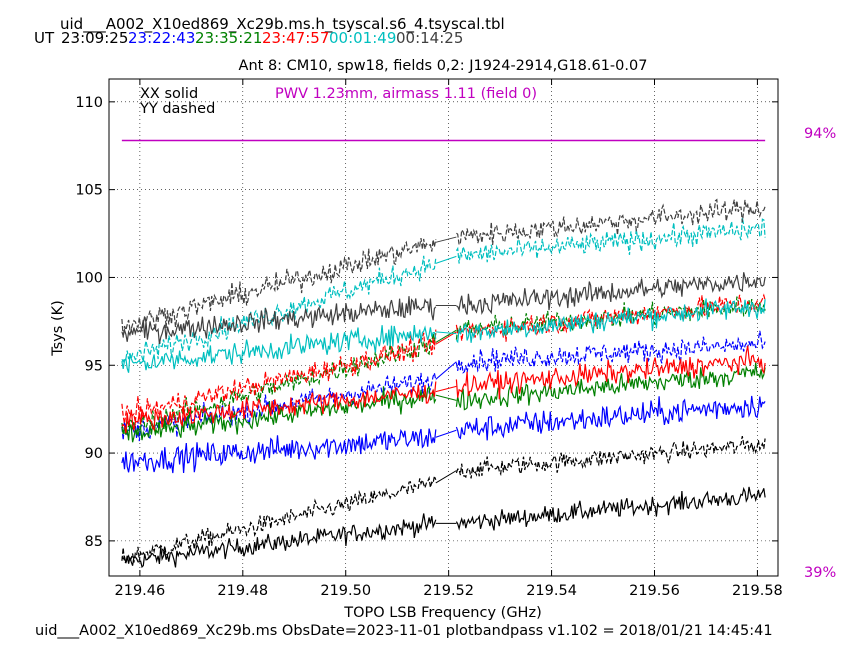  I want to click on x-tick-label: 219.52, so click(448, 591).